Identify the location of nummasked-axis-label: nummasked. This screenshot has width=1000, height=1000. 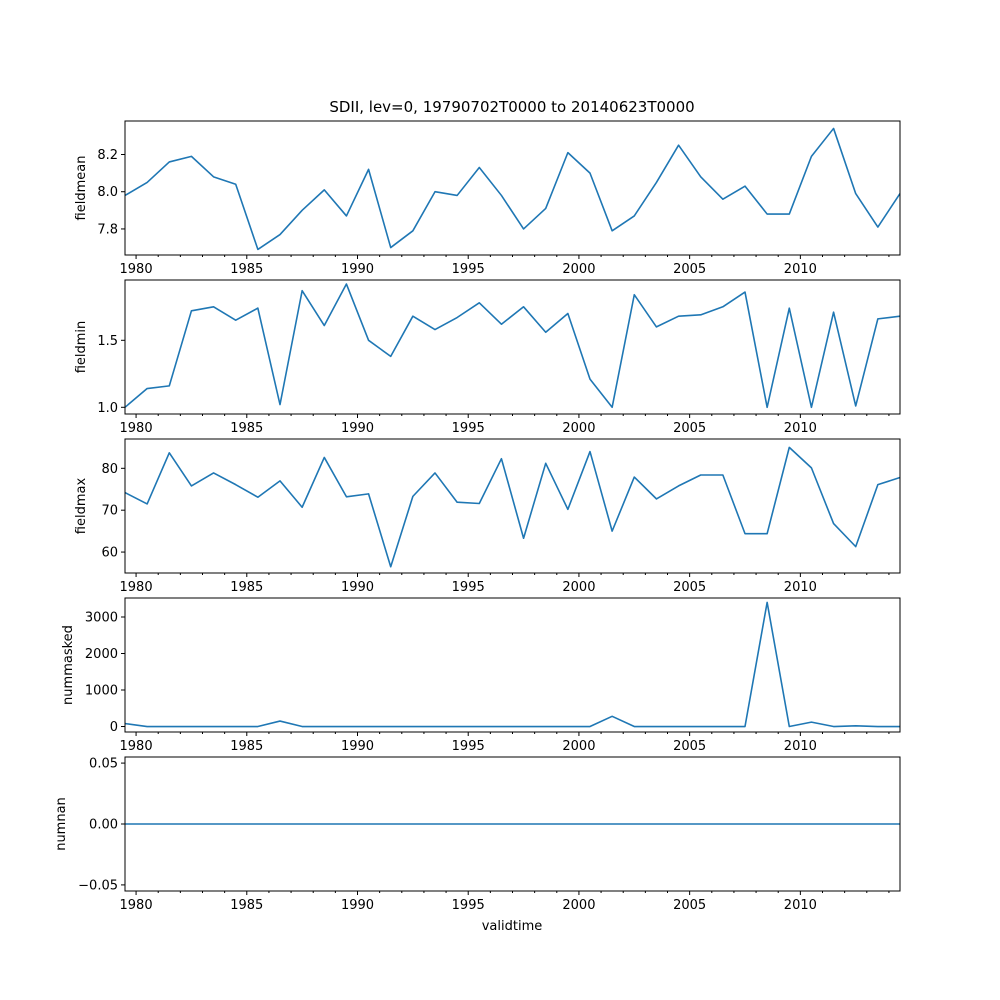
(68, 665).